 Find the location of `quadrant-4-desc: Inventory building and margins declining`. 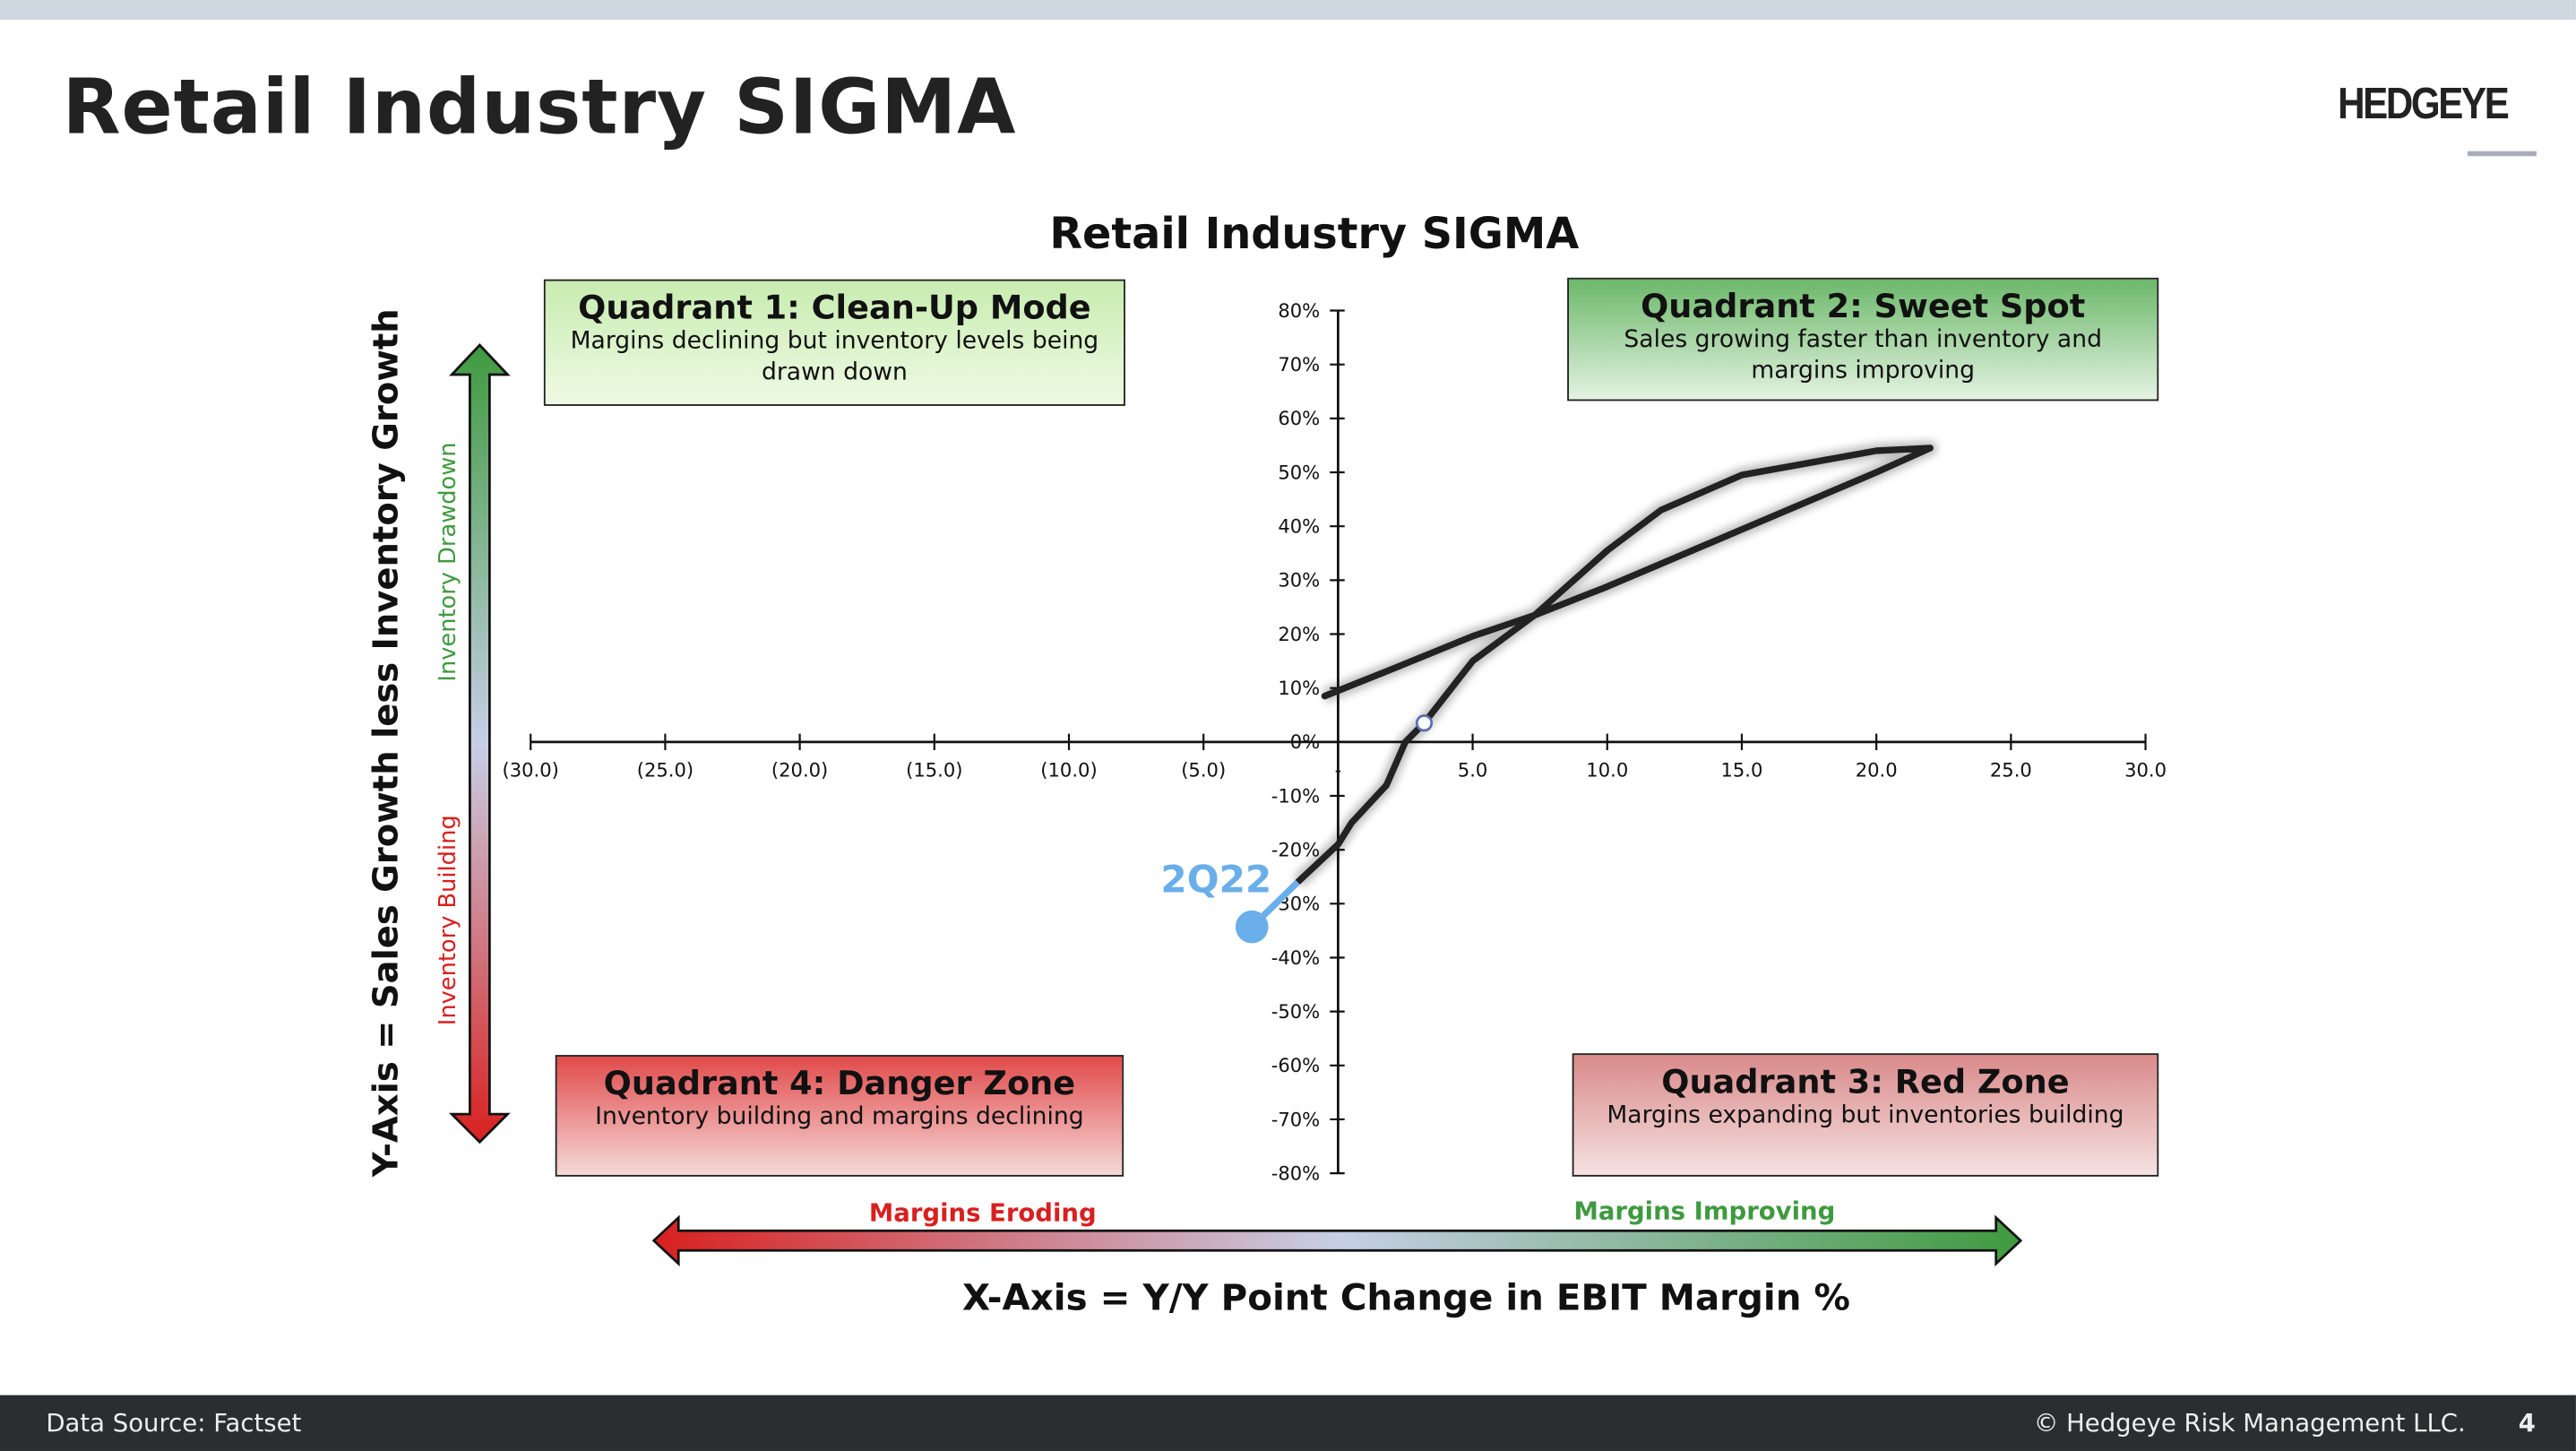

quadrant-4-desc: Inventory building and margins declining is located at coordinates (840, 1118).